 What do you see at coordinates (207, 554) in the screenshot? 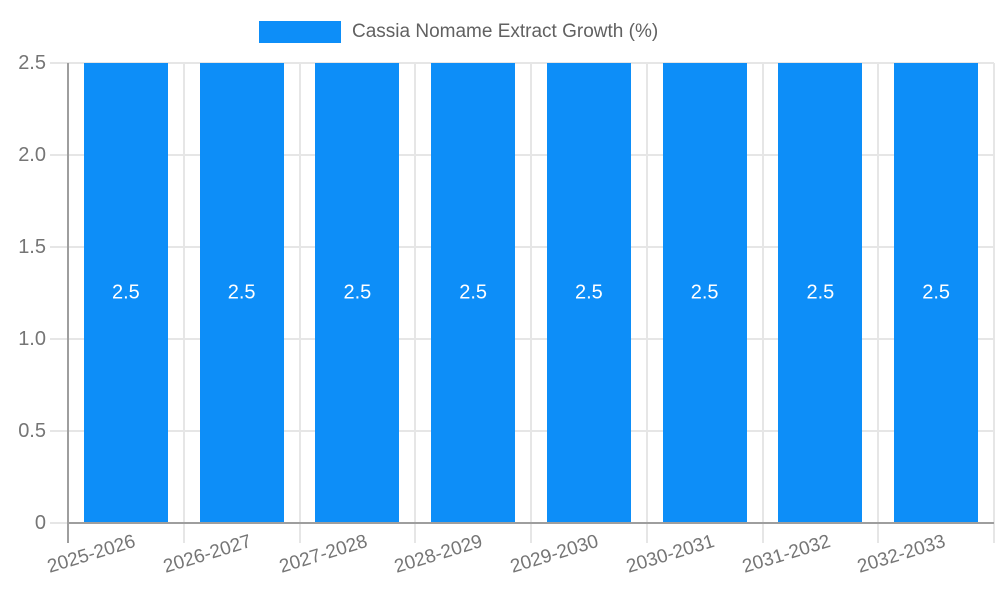
I see `x-axis-tick-label: 2026-2027` at bounding box center [207, 554].